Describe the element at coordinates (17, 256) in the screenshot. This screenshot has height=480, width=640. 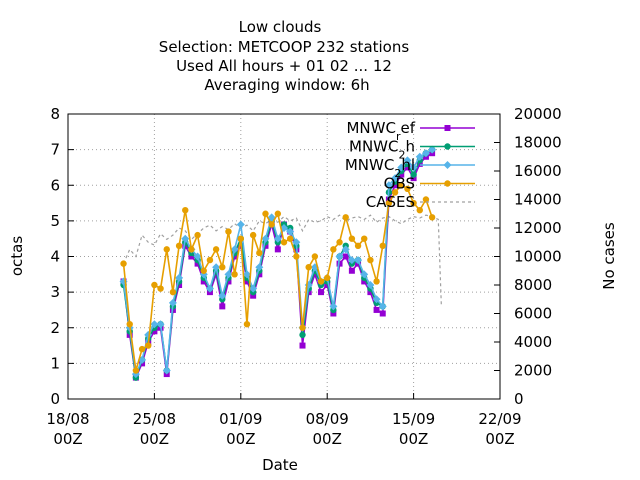
I see `y-axis-label: octas` at that location.